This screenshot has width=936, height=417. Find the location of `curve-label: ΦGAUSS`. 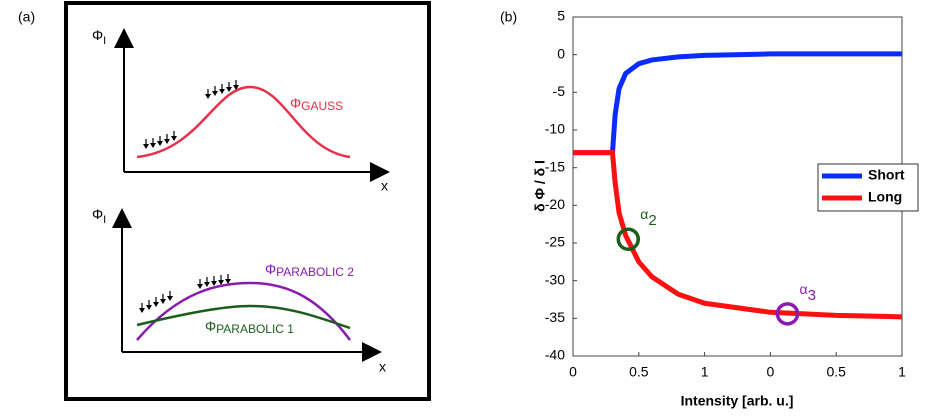

curve-label: ΦGAUSS is located at coordinates (316, 104).